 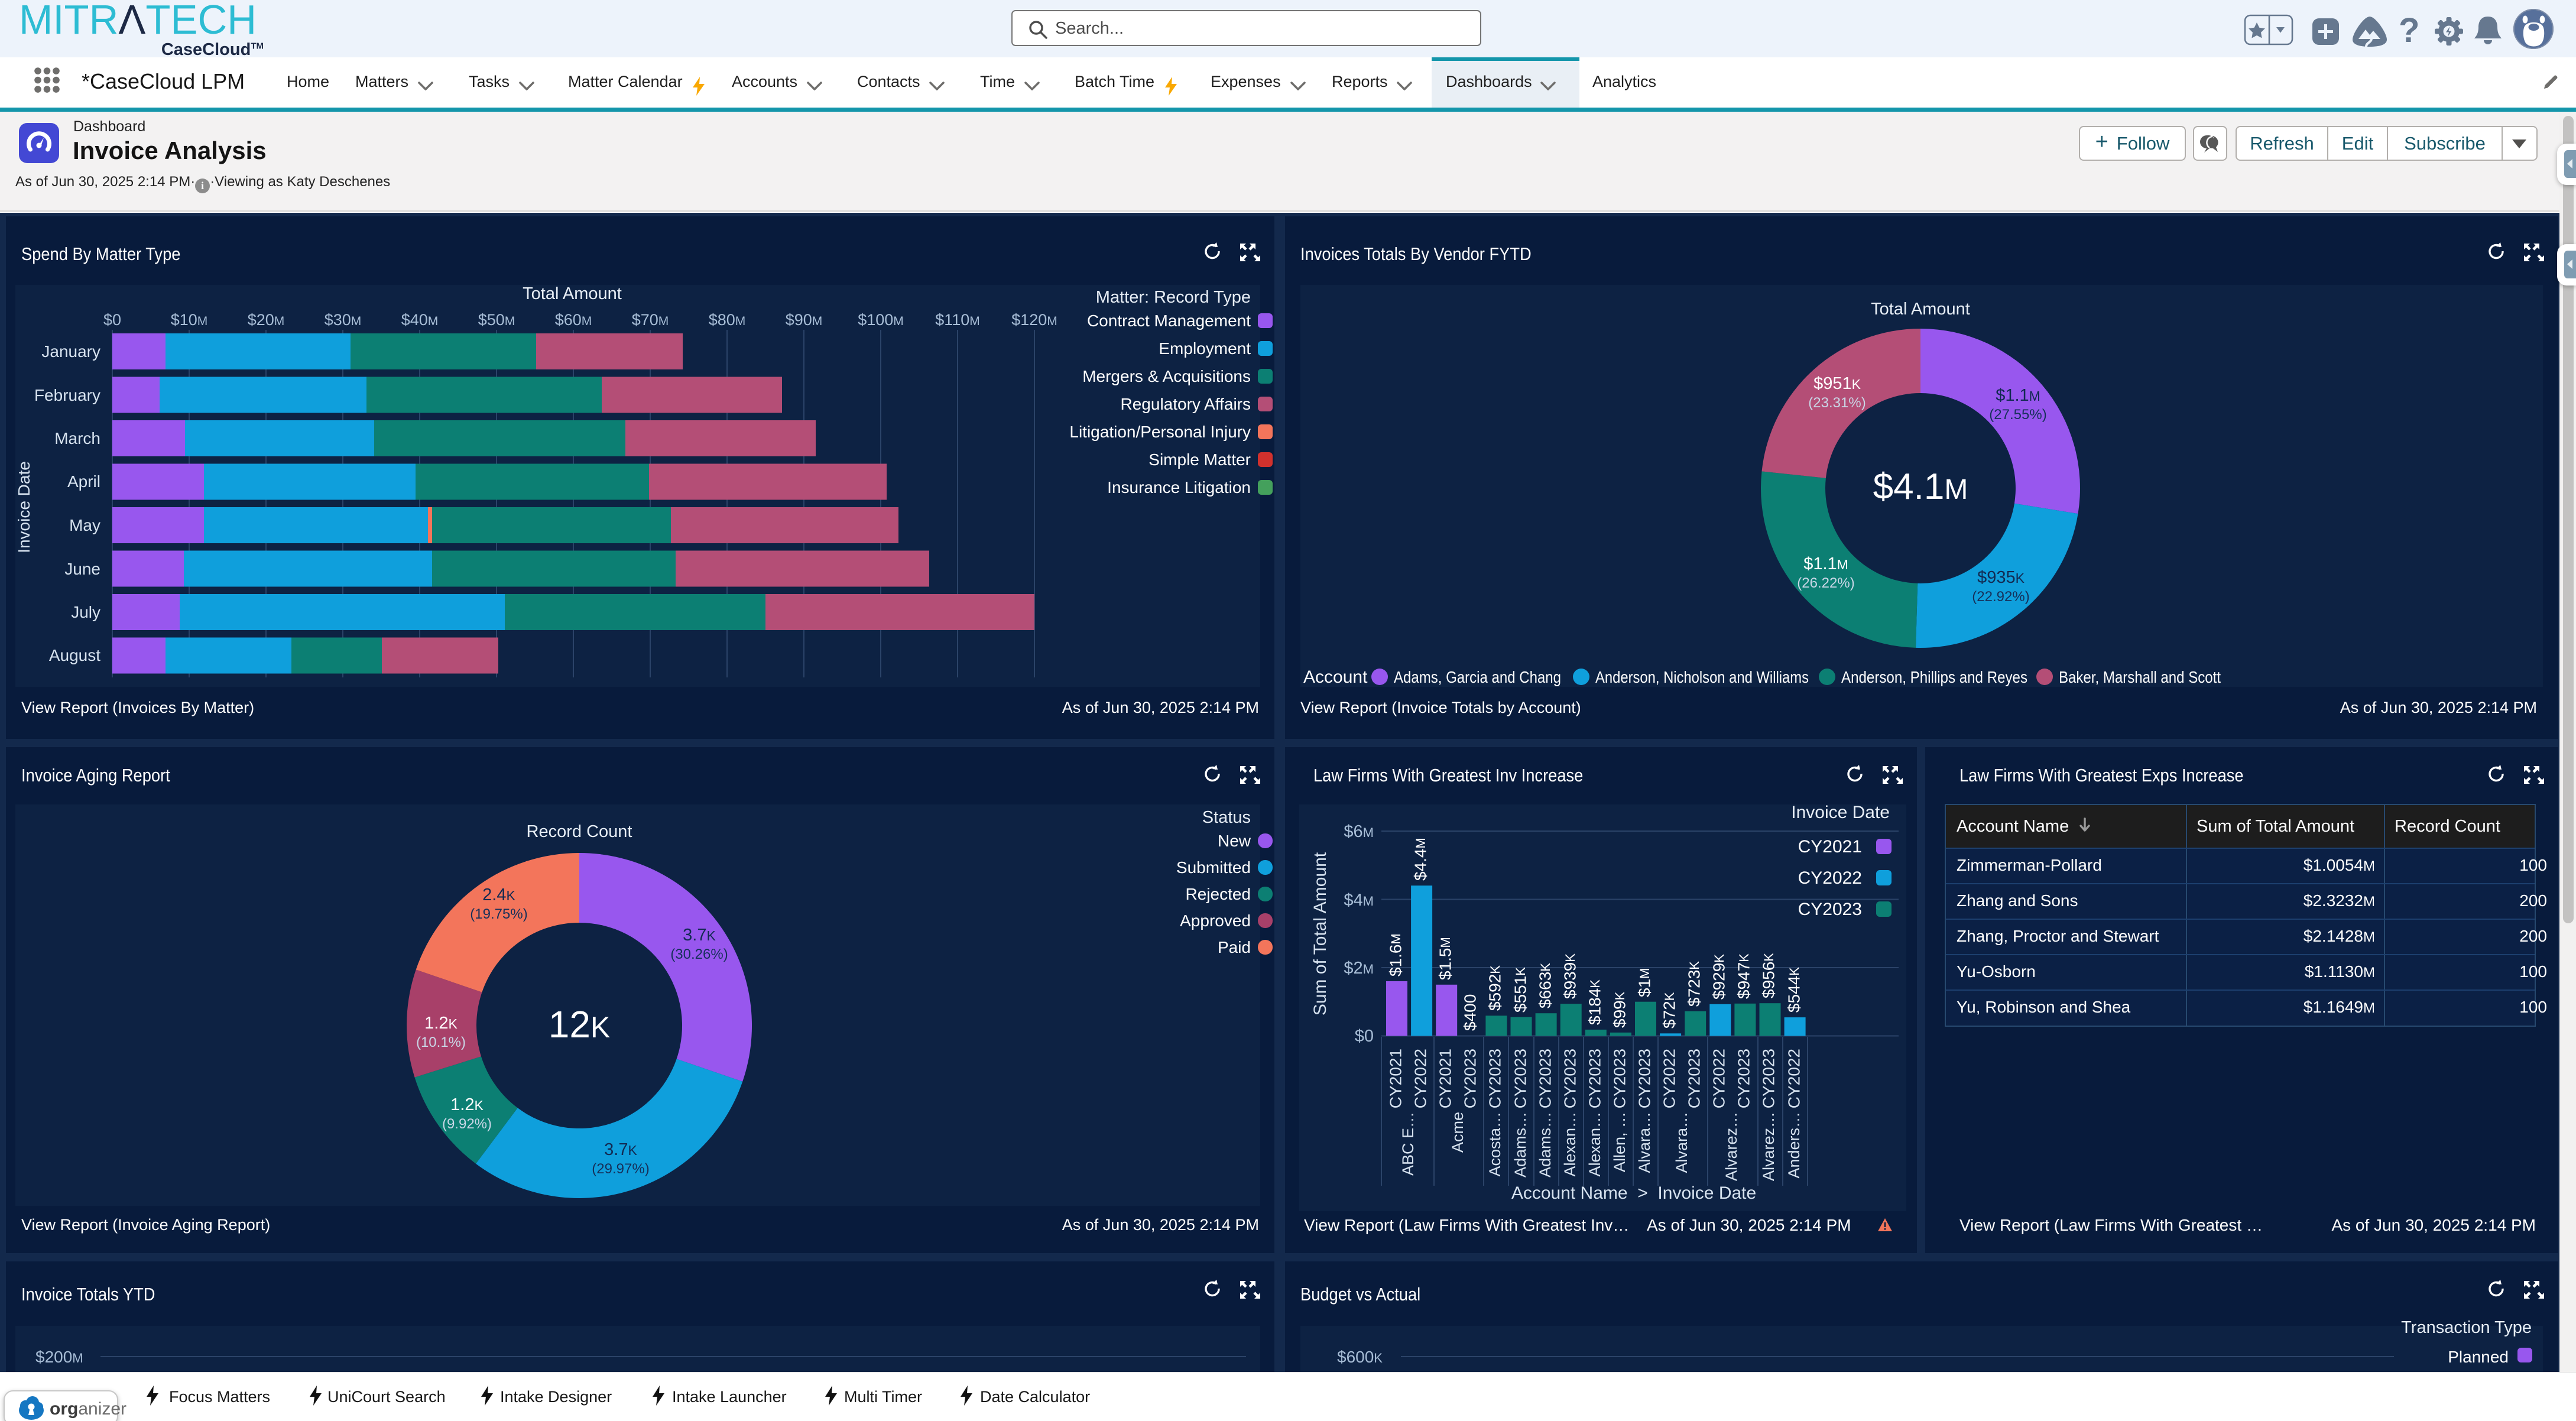 What do you see at coordinates (1173, 297) in the screenshot?
I see `svg-text: Matter: Record Type` at bounding box center [1173, 297].